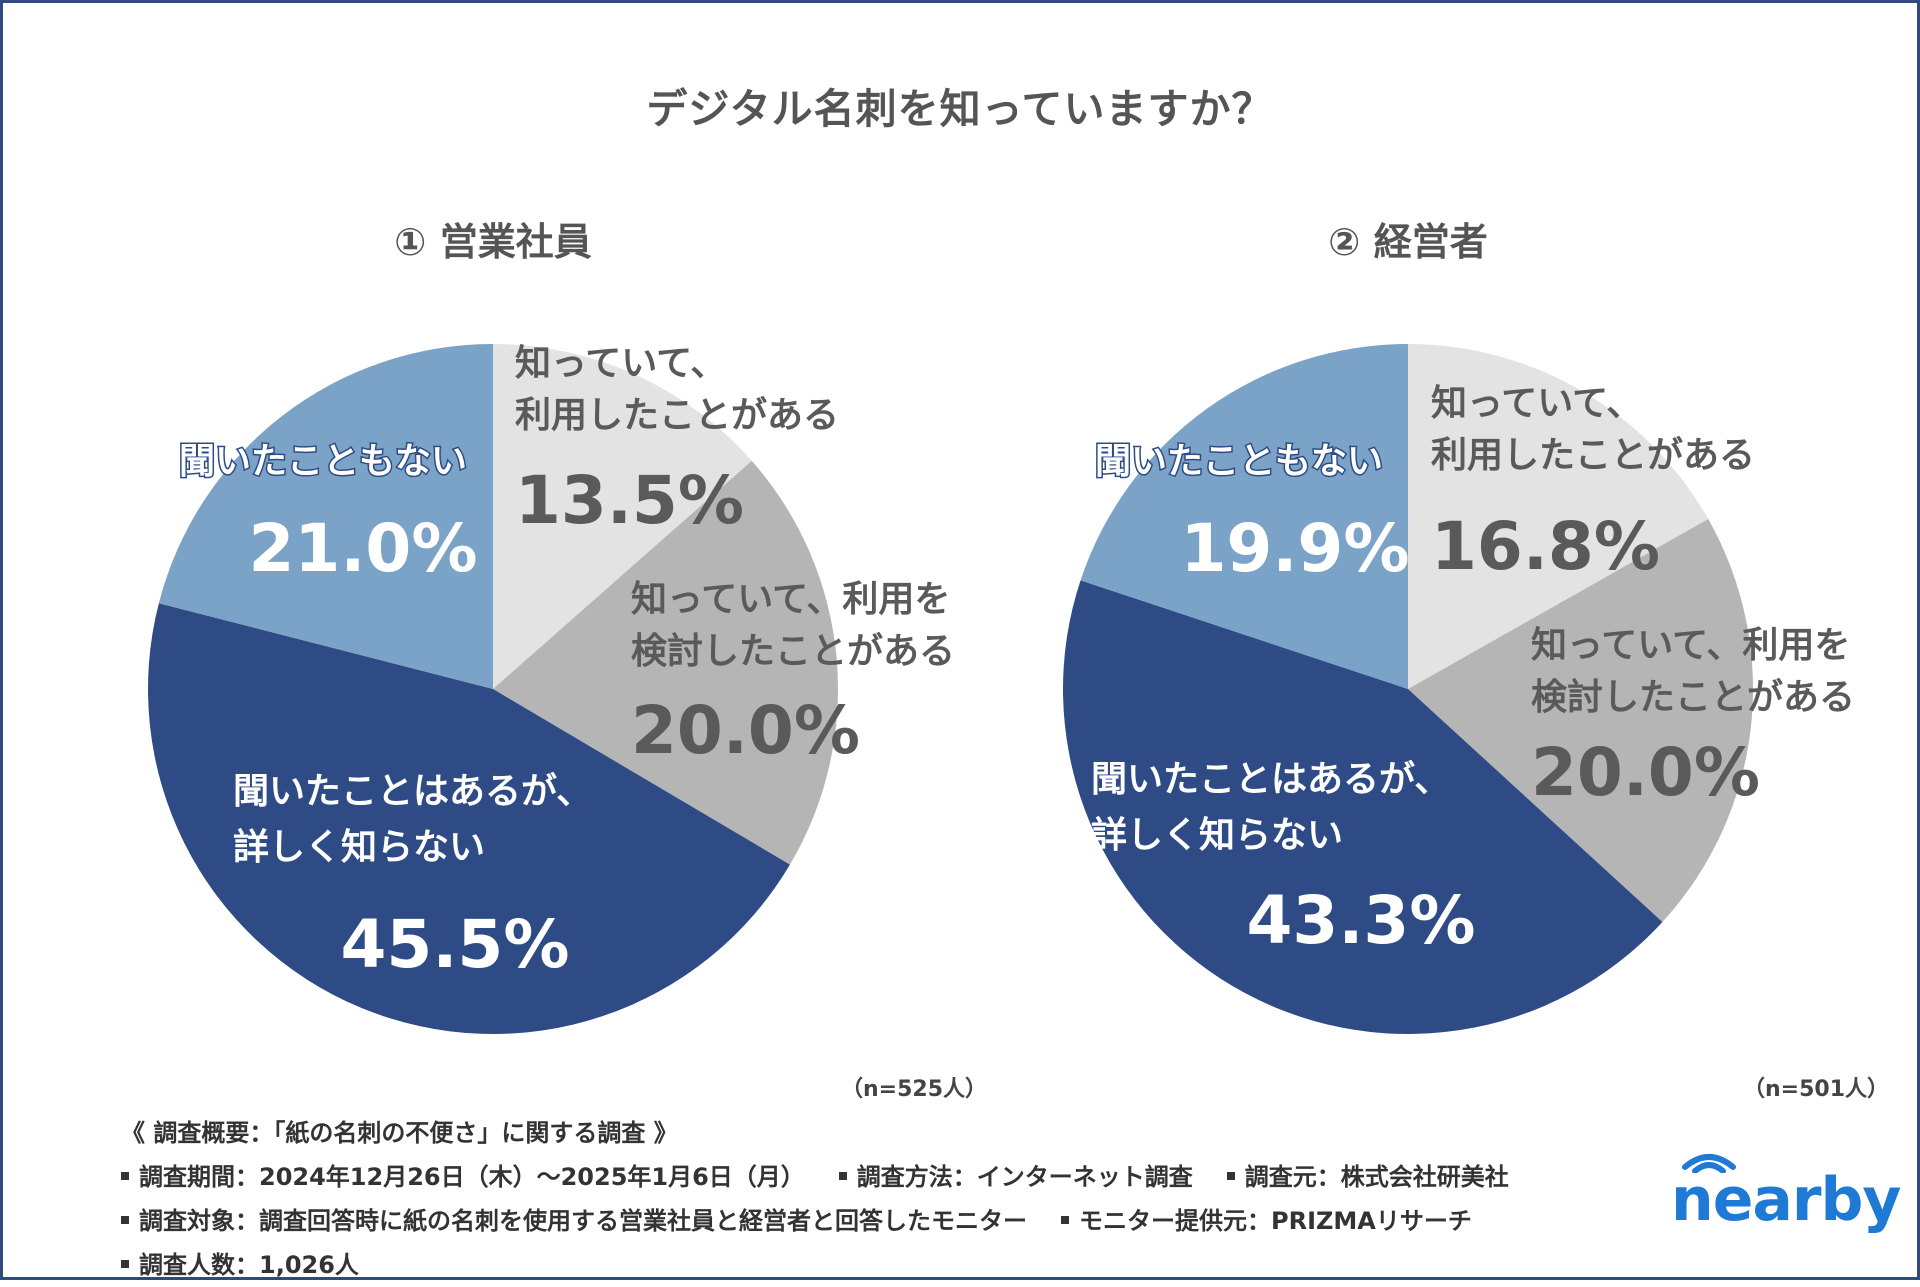 The image size is (1920, 1287). Describe the element at coordinates (359, 847) in the screenshot. I see `slice-label-1-3: 詳しく知らない` at that location.